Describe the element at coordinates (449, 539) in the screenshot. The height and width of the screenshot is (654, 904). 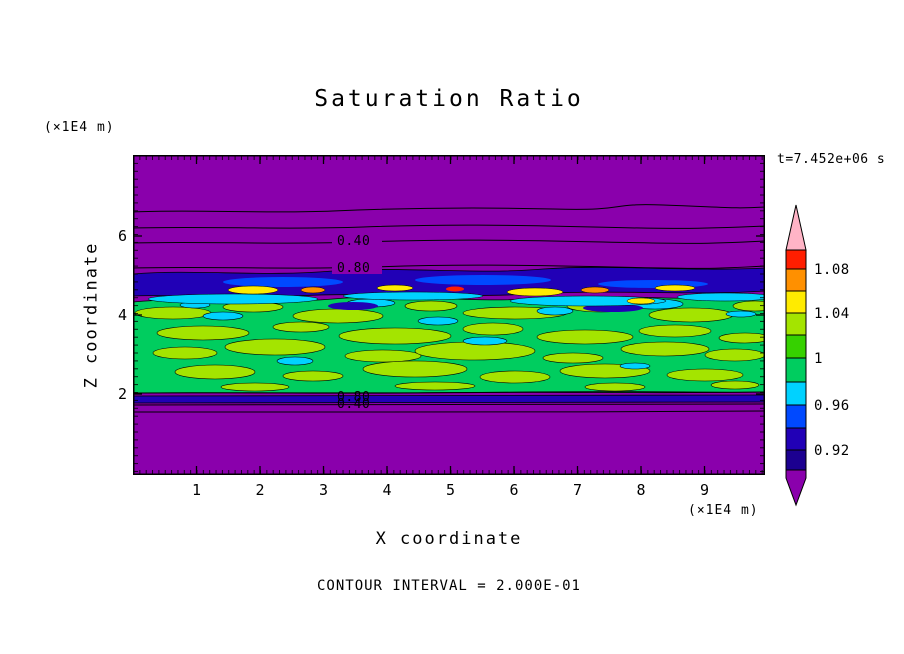
I see `x-axis-title: X coordinate` at that location.